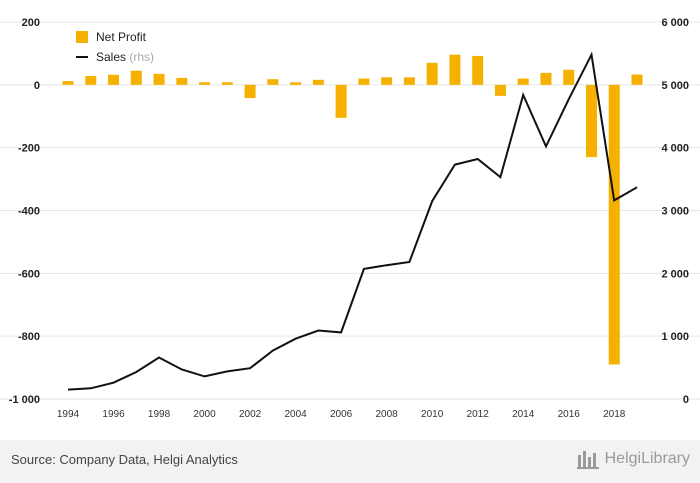  Describe the element at coordinates (68, 414) in the screenshot. I see `x-tick-label: 1994` at that location.